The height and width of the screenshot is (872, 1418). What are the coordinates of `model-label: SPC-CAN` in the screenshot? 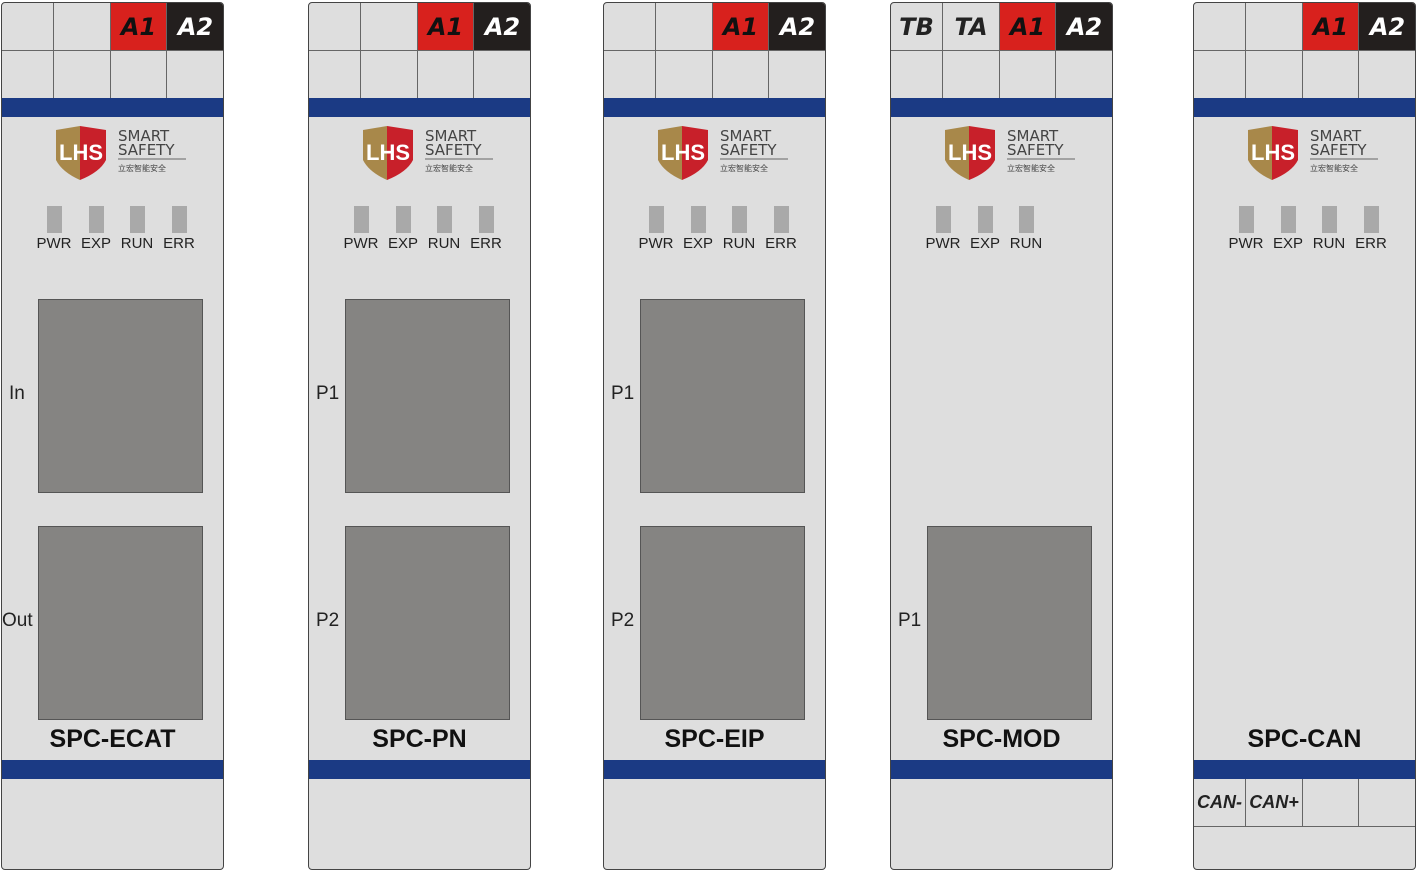 It's located at (1304, 739).